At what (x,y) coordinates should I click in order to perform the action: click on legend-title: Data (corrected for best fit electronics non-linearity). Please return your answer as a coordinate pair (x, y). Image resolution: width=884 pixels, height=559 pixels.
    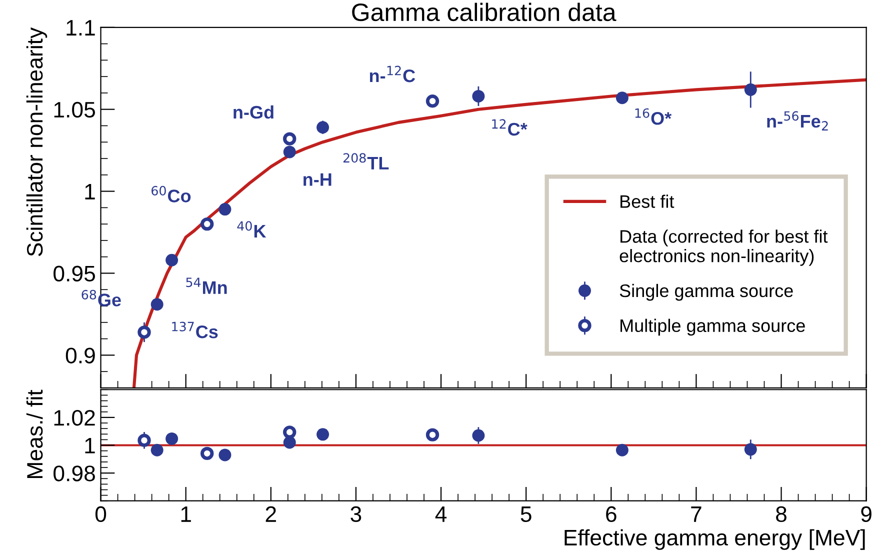
    Looking at the image, I should click on (724, 248).